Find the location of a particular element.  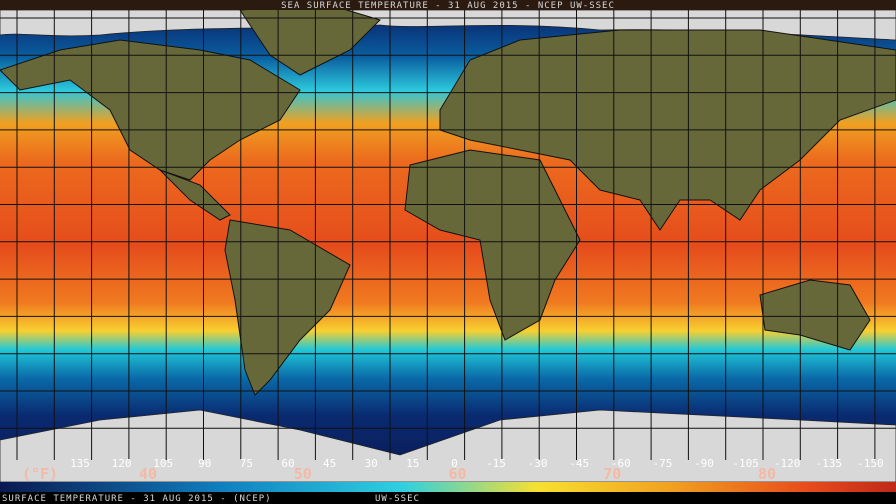

legend-label: 50 is located at coordinates (303, 474).